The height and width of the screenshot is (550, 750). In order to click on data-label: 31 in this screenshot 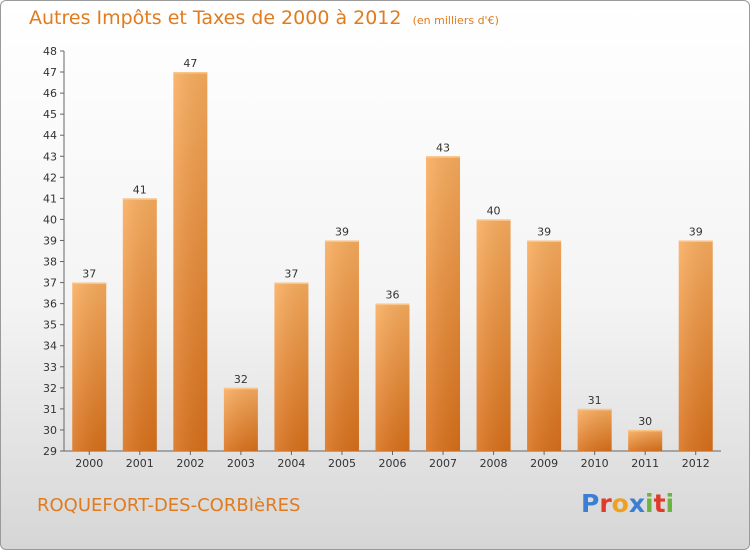, I will do `click(595, 400)`.